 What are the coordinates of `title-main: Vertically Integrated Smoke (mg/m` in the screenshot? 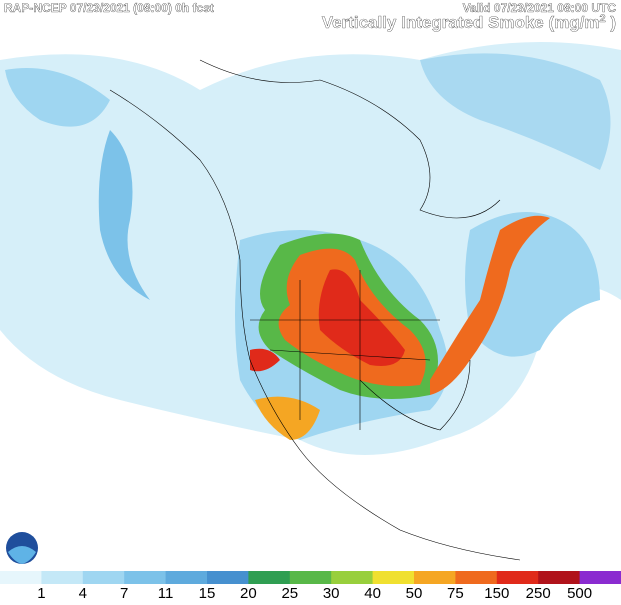 It's located at (461, 22).